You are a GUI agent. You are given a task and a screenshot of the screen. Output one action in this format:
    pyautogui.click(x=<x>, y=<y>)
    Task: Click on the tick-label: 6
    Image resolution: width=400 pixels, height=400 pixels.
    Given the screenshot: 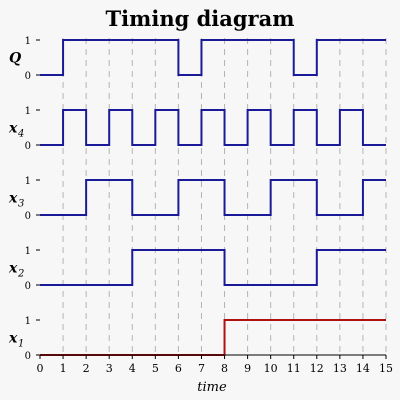 What is the action you would take?
    pyautogui.click(x=178, y=368)
    